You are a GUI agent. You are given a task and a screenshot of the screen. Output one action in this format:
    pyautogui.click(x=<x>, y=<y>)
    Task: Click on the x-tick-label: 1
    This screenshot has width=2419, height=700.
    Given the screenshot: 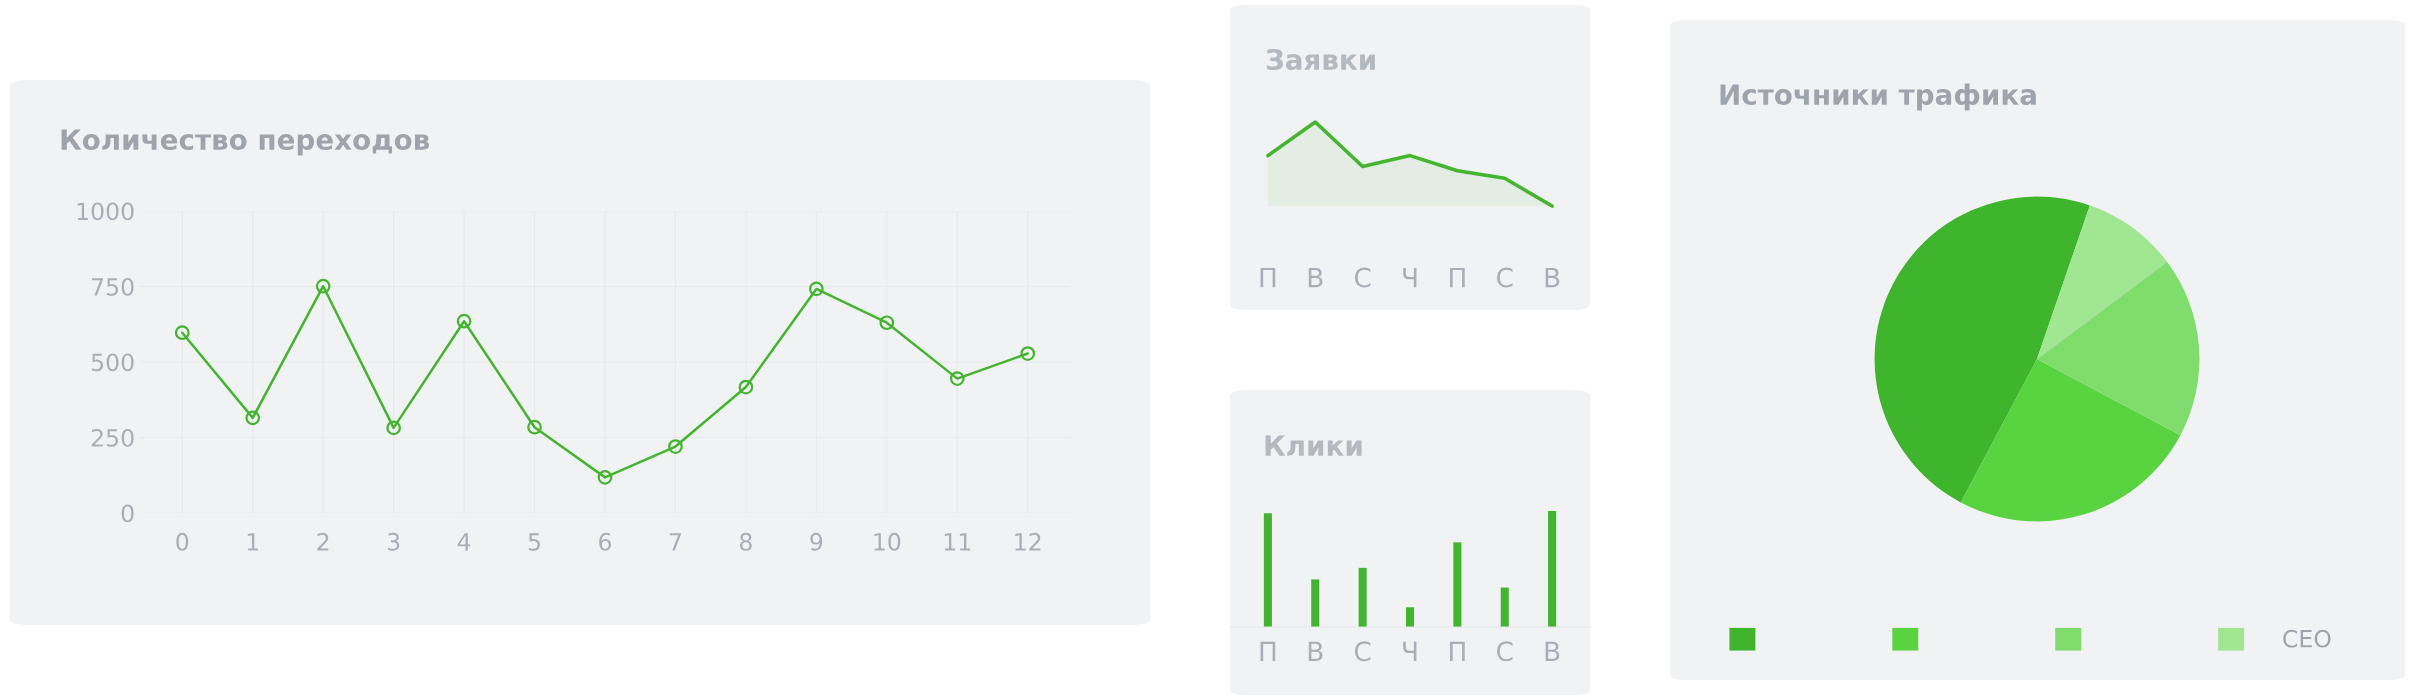 What is the action you would take?
    pyautogui.click(x=253, y=542)
    